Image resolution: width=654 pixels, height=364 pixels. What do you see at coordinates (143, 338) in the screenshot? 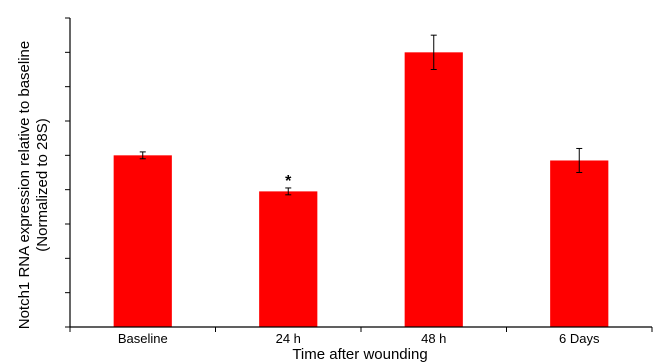
I see `x-tick-label: Baseline` at bounding box center [143, 338].